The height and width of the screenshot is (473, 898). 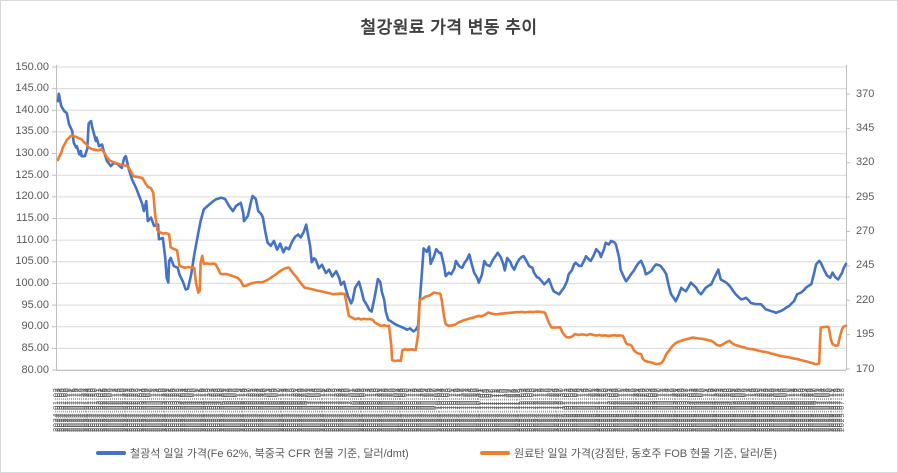 I want to click on x-tick-label: 2024-02-15, so click(x=117, y=410).